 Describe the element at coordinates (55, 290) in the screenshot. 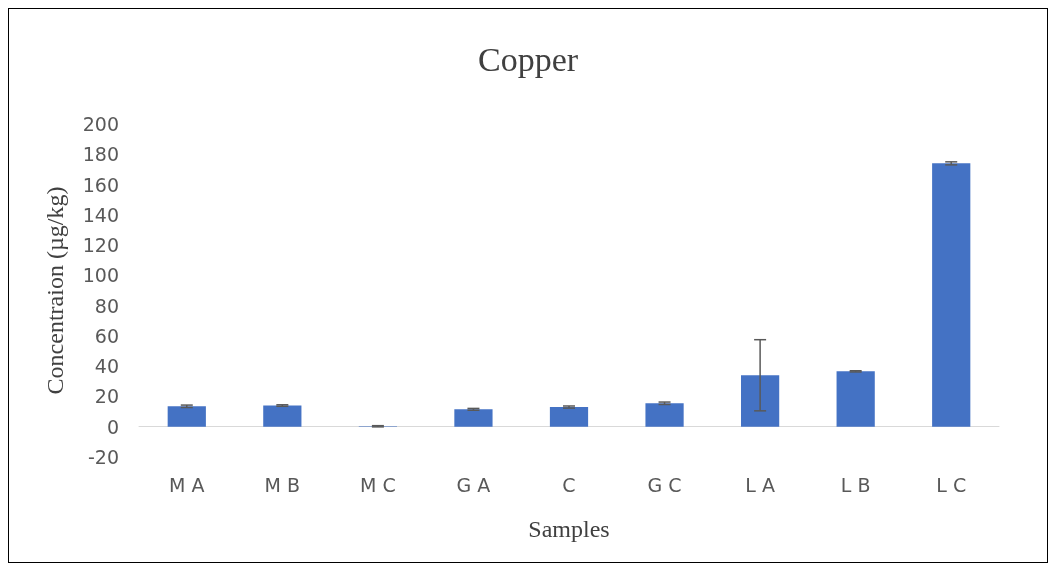

I see `y-axis-title: Concentraion (µg/kg)` at that location.